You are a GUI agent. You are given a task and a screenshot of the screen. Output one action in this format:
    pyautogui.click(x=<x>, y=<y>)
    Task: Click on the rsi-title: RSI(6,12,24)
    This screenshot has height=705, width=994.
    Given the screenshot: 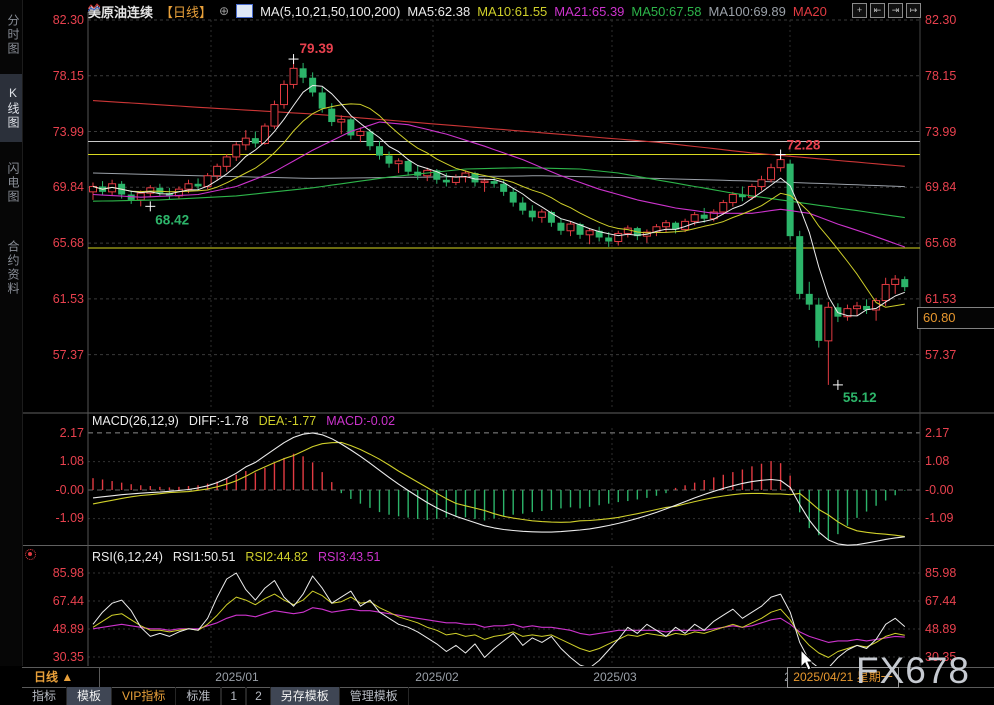 What is the action you would take?
    pyautogui.click(x=127, y=557)
    